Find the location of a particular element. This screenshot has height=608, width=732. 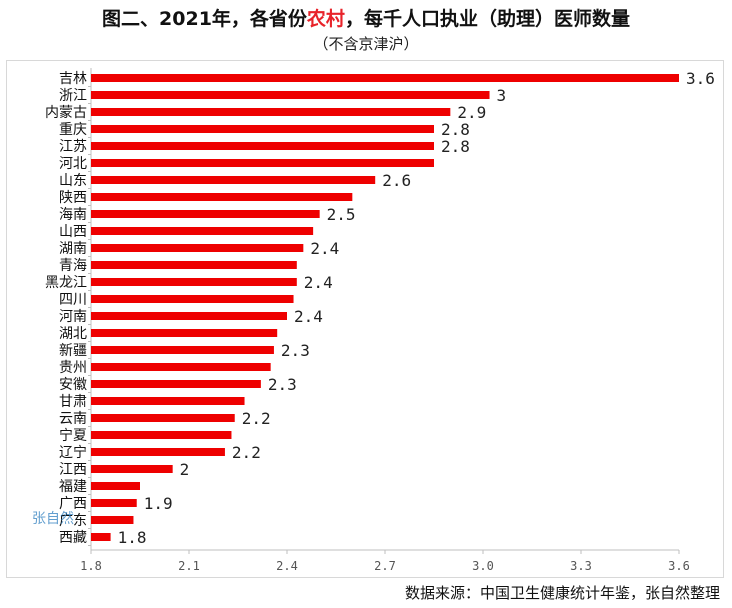

watermark: 张自然 is located at coordinates (53, 519).